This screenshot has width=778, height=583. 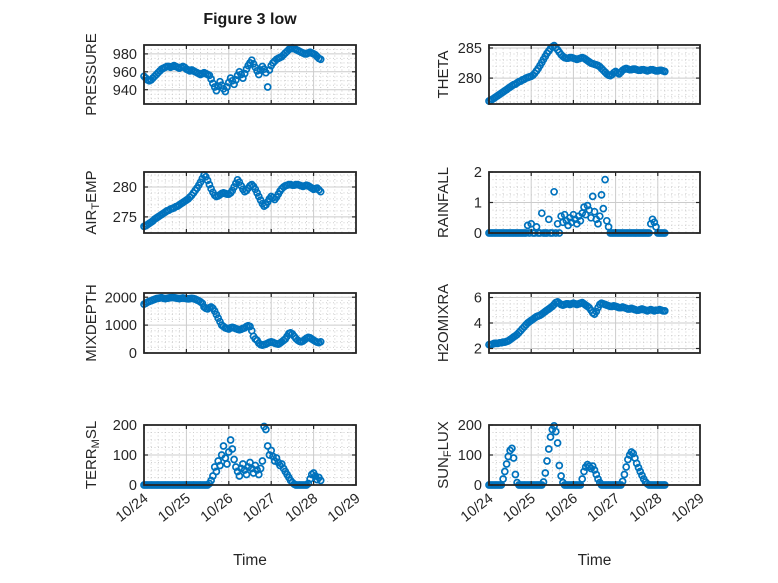 I want to click on y-tick-label: 1, so click(x=478, y=204).